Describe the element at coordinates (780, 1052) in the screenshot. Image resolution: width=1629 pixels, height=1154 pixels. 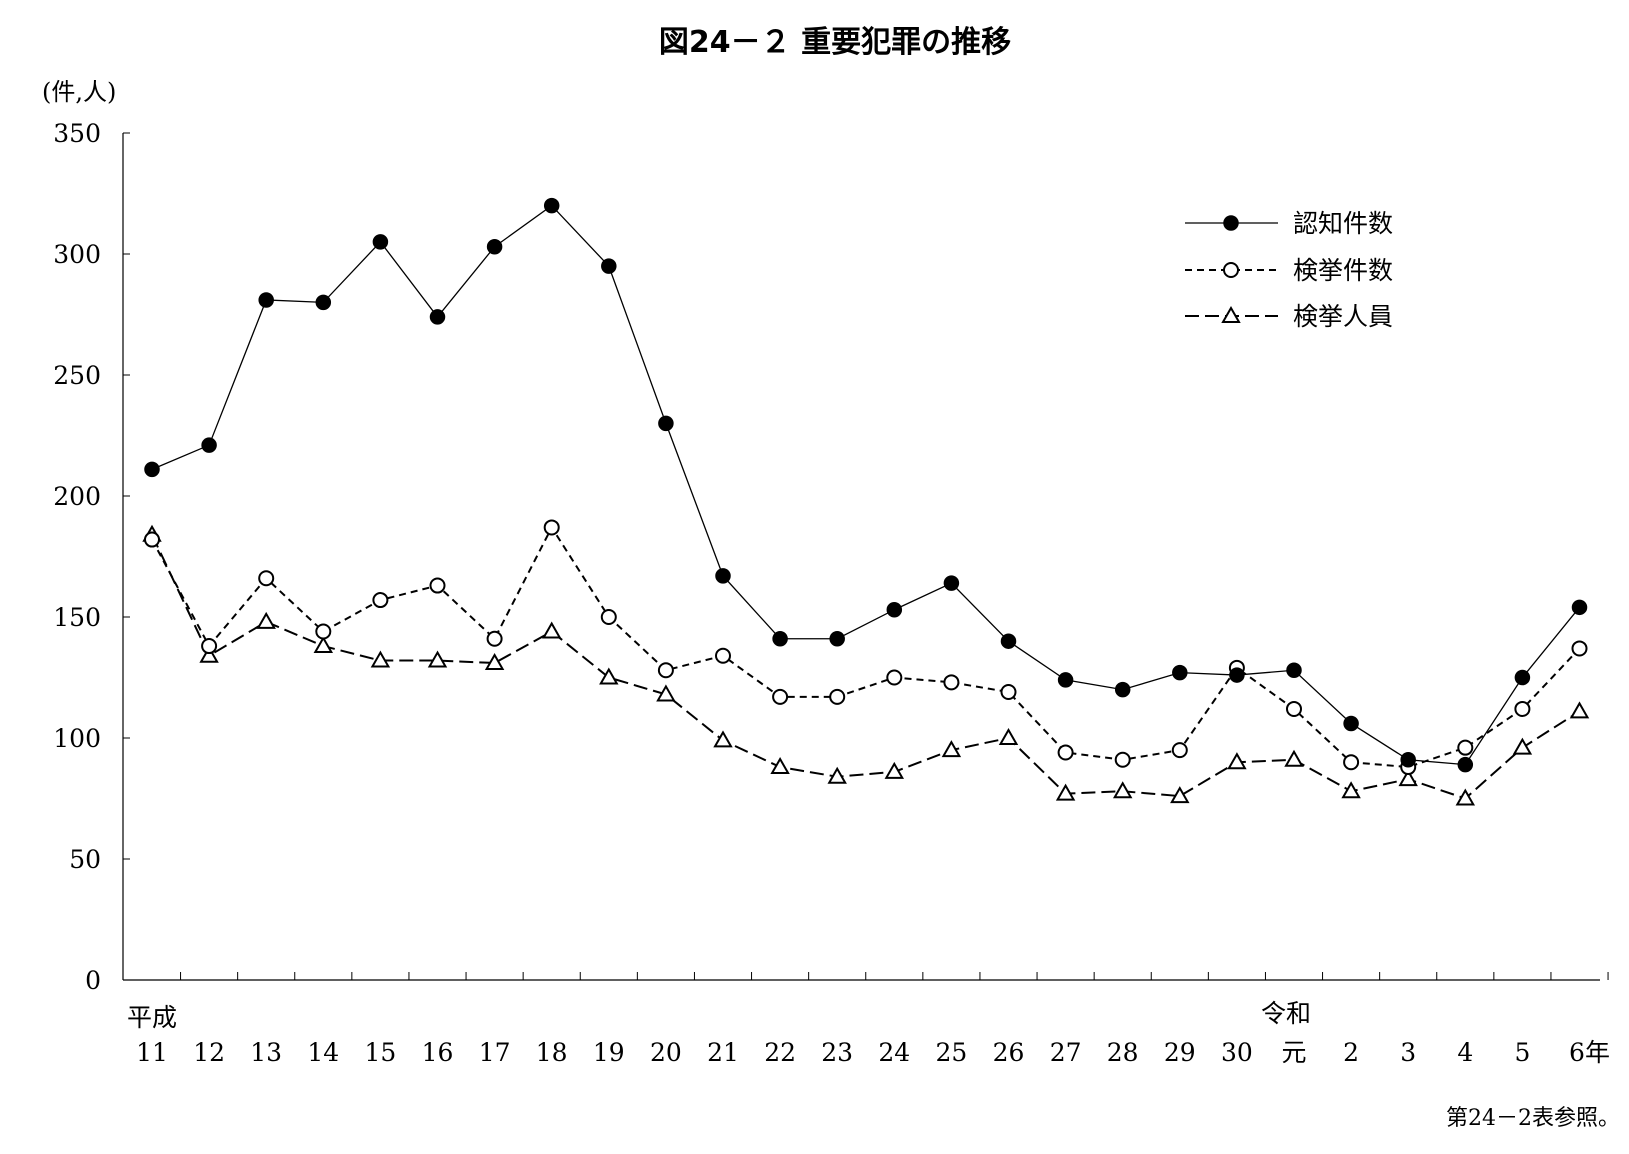
I see `x-tick-label: 22` at that location.